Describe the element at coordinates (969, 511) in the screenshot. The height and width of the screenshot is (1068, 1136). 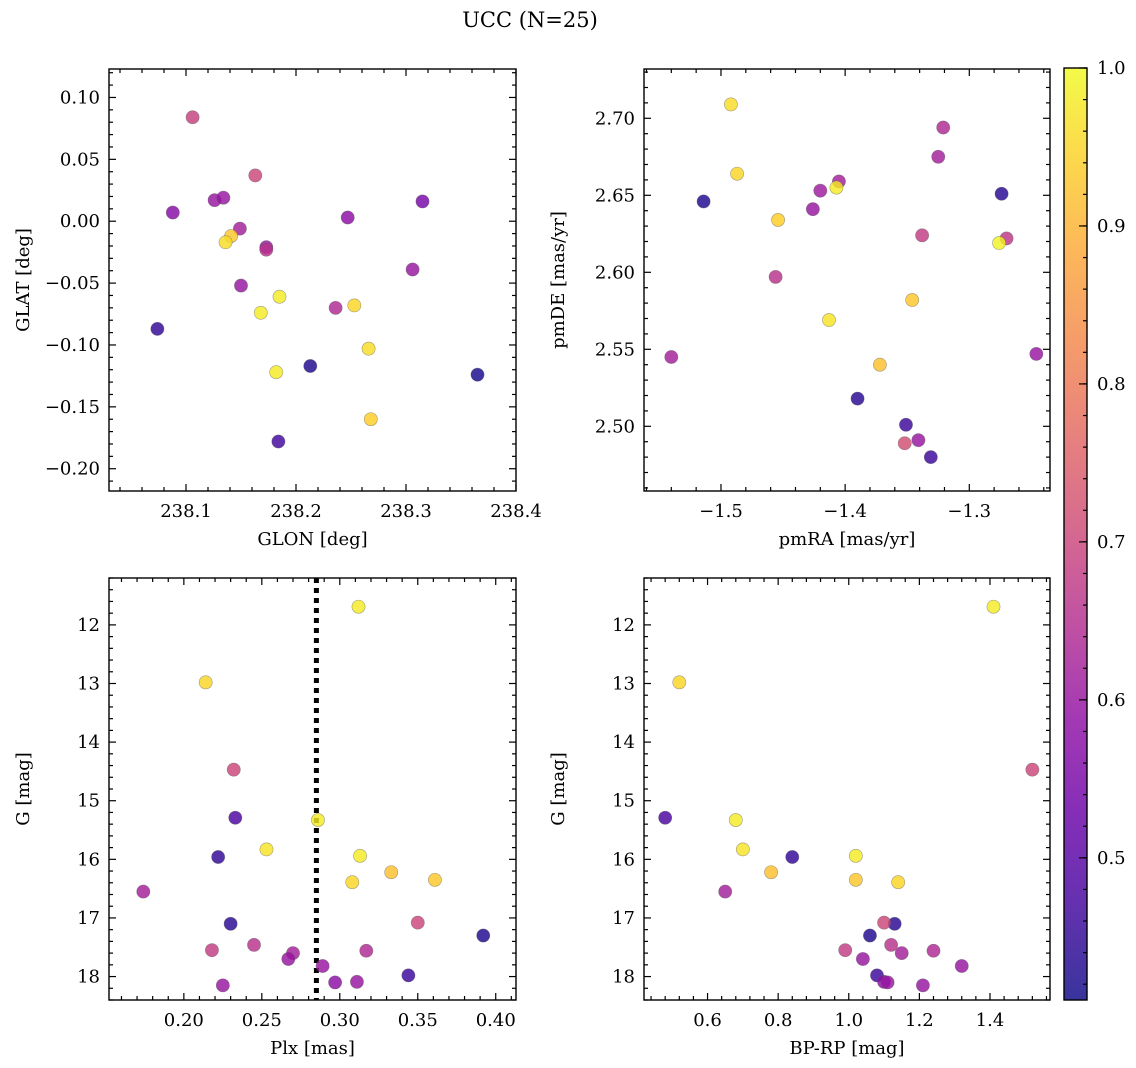
I see `x-tick-label: −1.3` at that location.